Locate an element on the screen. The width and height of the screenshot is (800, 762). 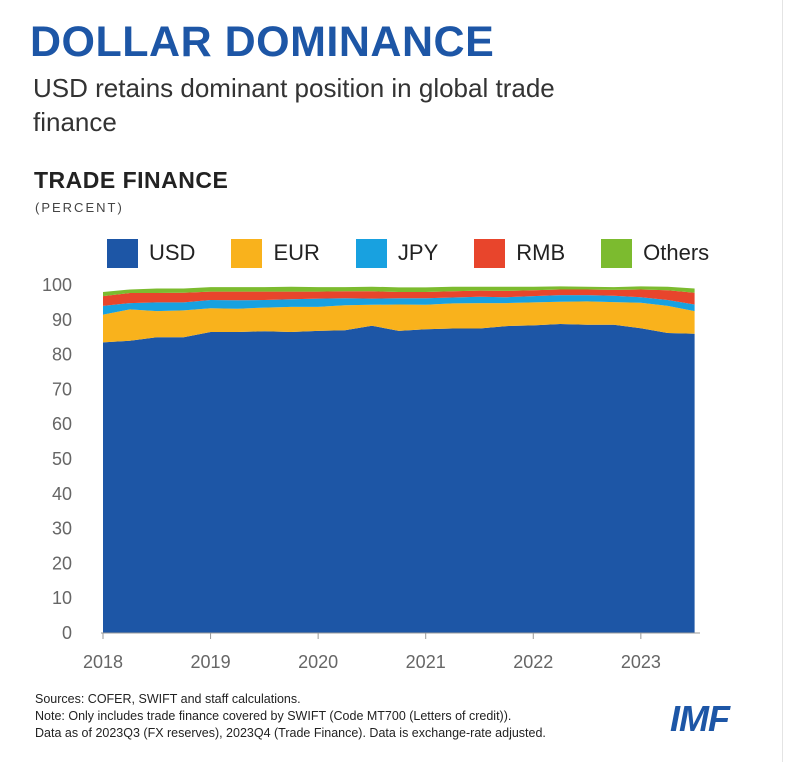
area-series-others is located at coordinates (399, 291).